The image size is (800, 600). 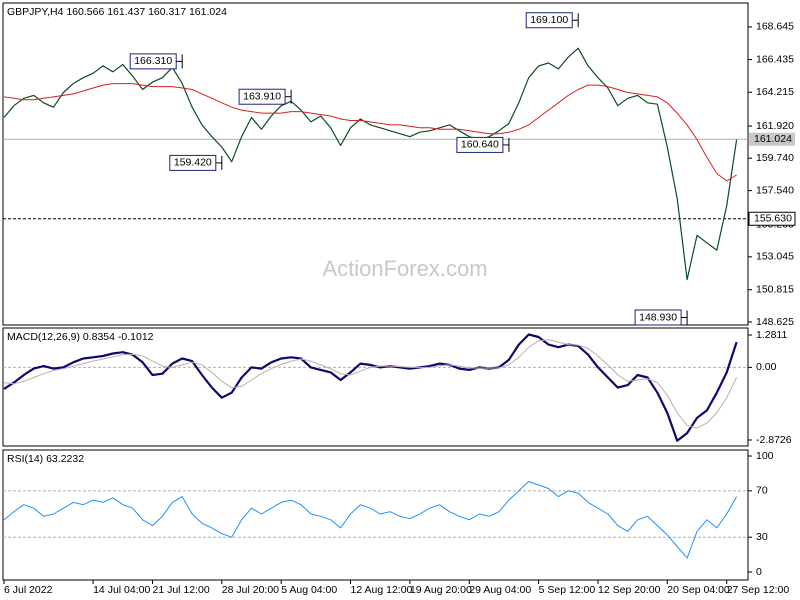 I want to click on y-tick-label: 159.740, so click(x=775, y=158).